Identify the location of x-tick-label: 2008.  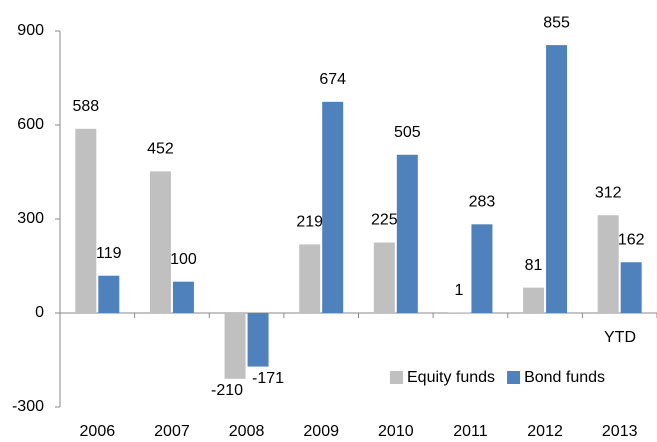
(247, 431).